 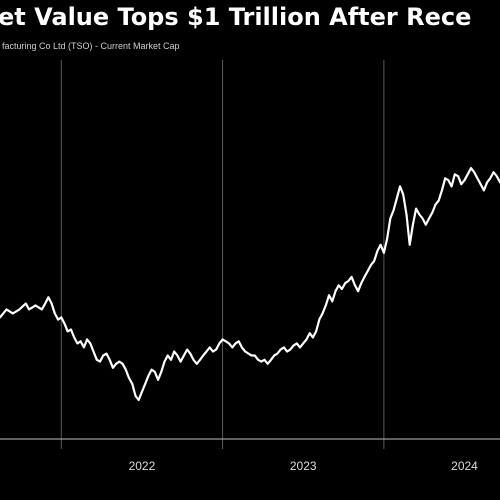 What do you see at coordinates (464, 466) in the screenshot?
I see `x-tick-label-2024: 2024` at bounding box center [464, 466].